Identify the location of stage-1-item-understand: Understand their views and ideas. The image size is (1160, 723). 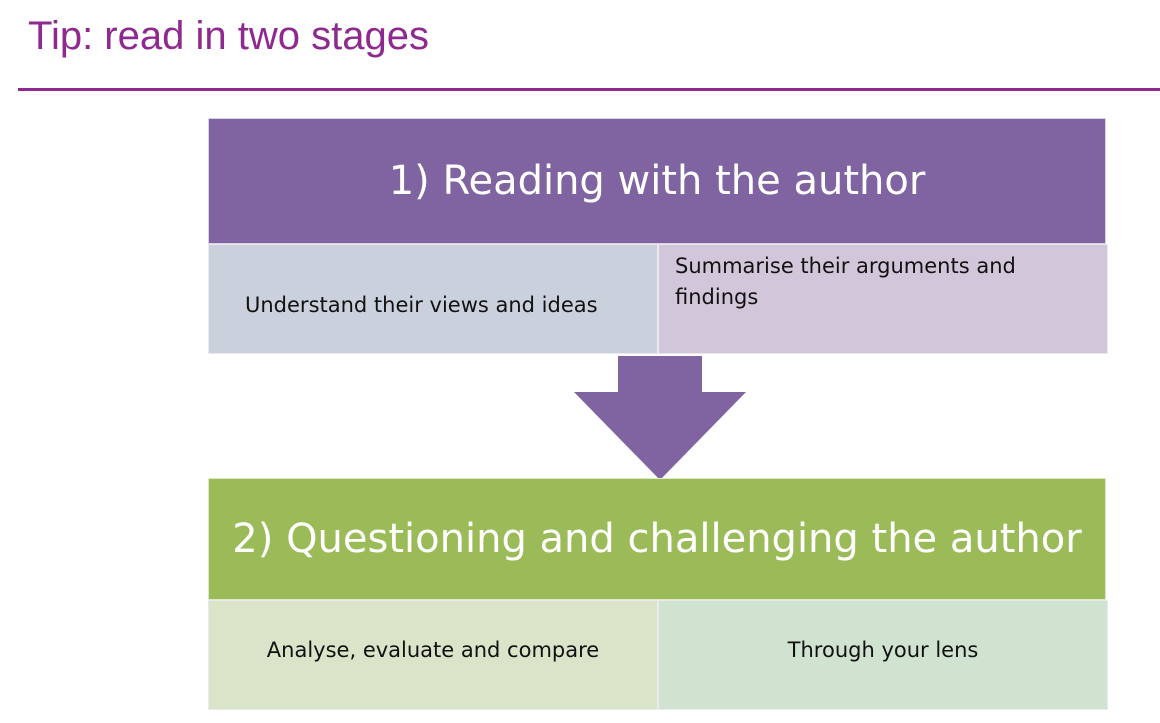
(433, 299).